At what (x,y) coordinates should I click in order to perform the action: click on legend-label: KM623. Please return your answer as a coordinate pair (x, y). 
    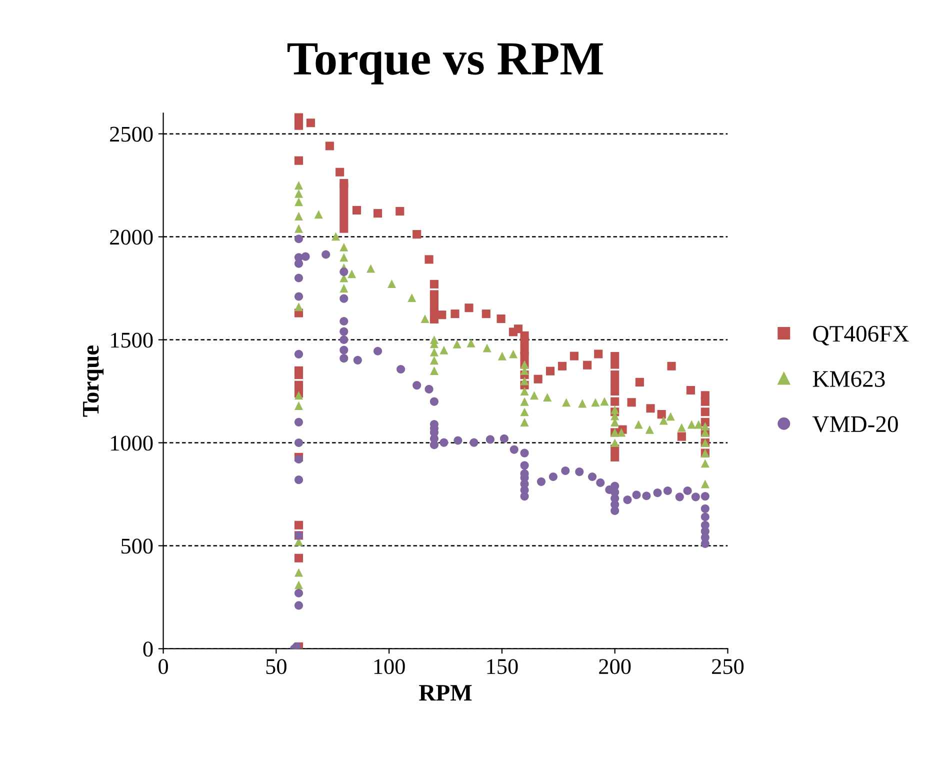
    Looking at the image, I should click on (848, 379).